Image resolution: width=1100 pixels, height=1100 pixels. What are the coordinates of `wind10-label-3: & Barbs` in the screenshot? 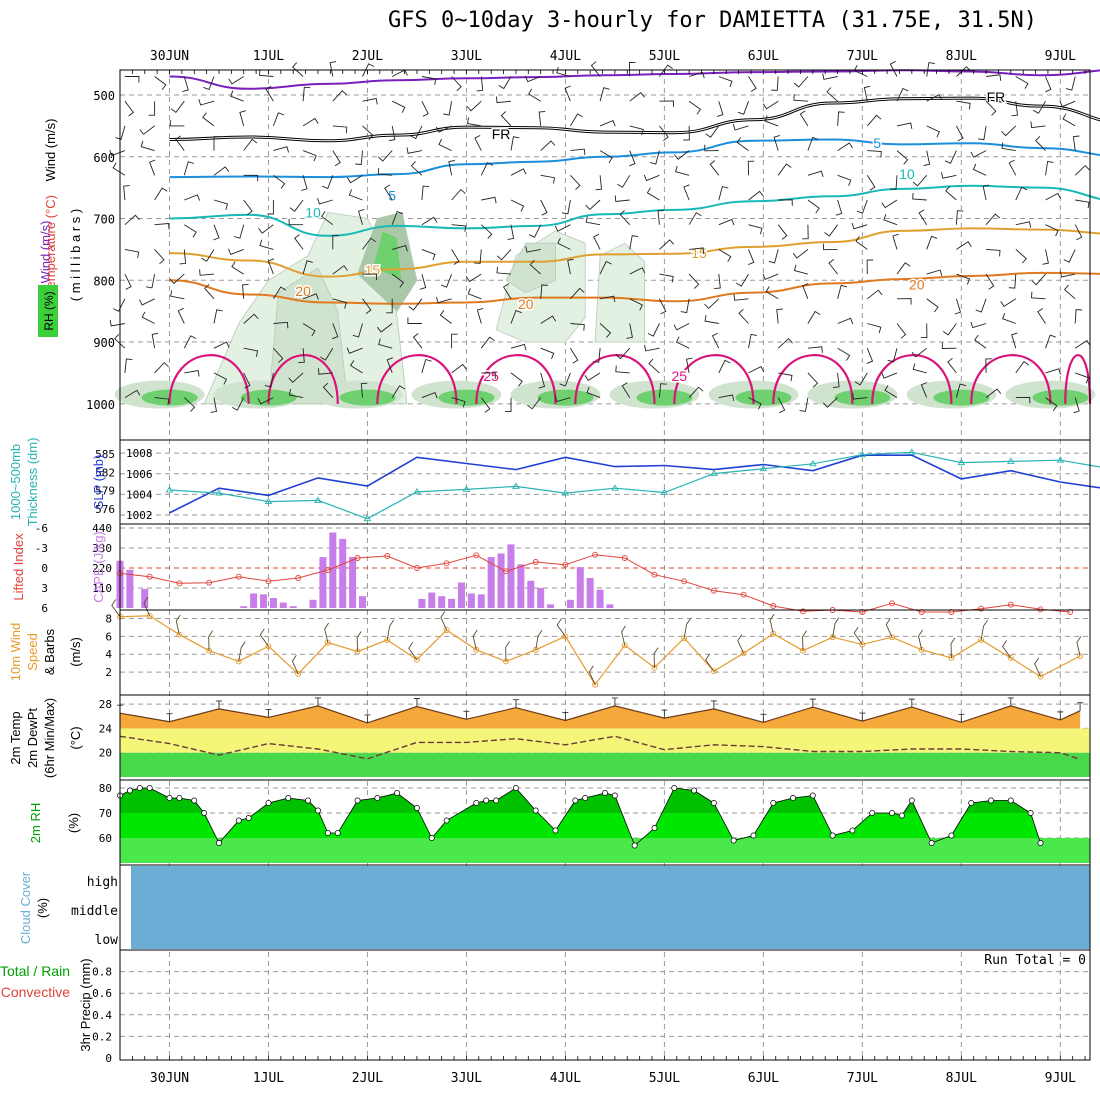 It's located at (49, 651).